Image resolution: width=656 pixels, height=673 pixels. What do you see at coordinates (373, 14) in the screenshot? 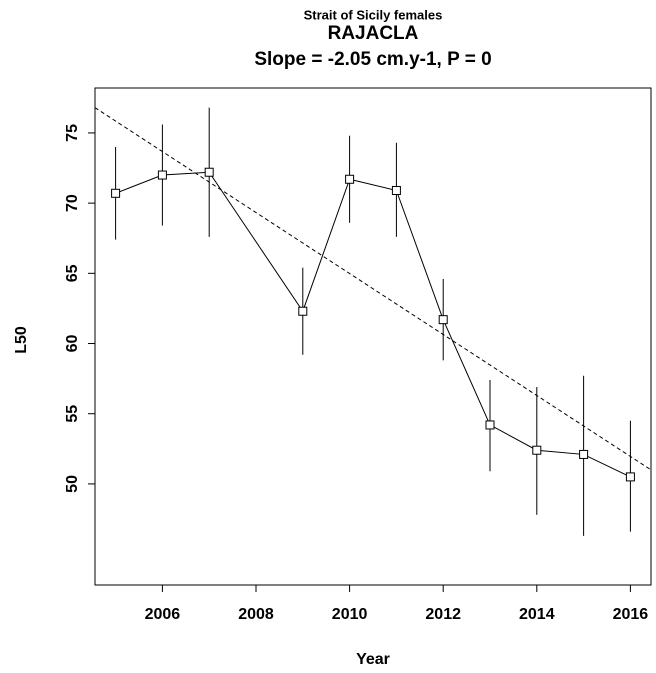
I see `supertitle: Strait of Sicily females` at bounding box center [373, 14].